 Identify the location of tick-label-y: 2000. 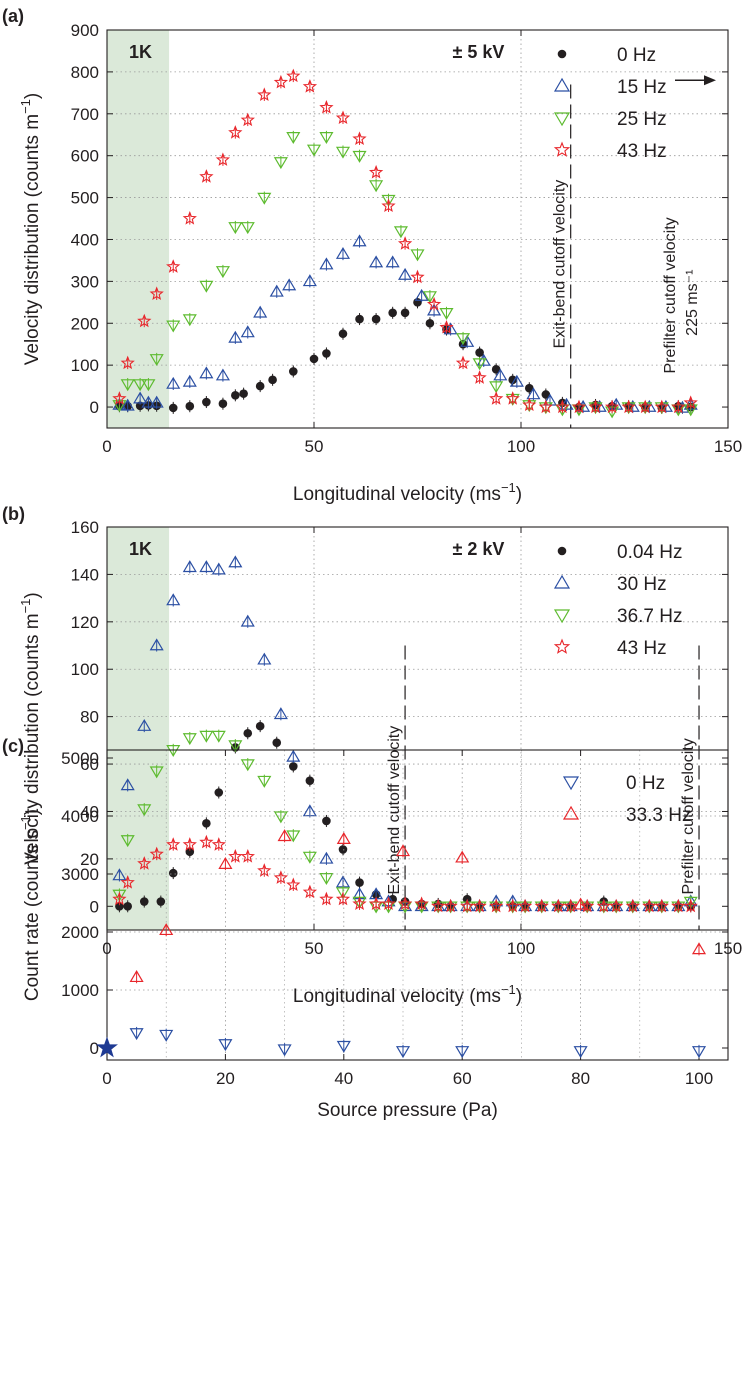
(80, 932).